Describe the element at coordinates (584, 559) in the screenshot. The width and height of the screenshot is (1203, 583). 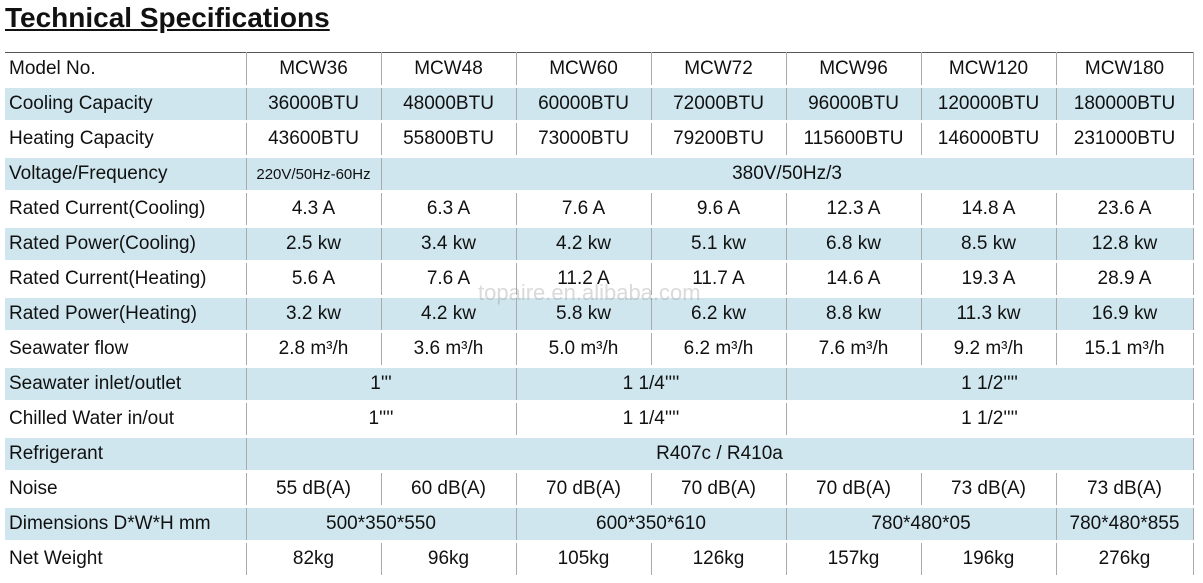
I see `spec-value: 105kg` at that location.